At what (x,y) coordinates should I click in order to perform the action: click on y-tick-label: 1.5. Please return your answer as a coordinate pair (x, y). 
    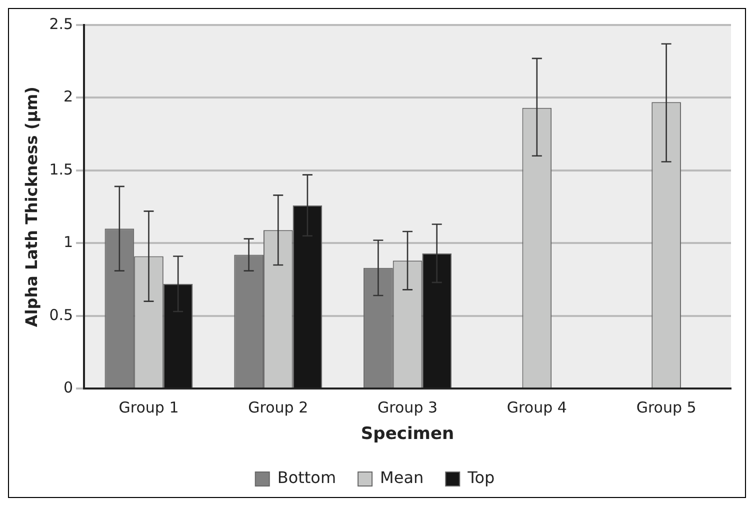
    Looking at the image, I should click on (61, 169).